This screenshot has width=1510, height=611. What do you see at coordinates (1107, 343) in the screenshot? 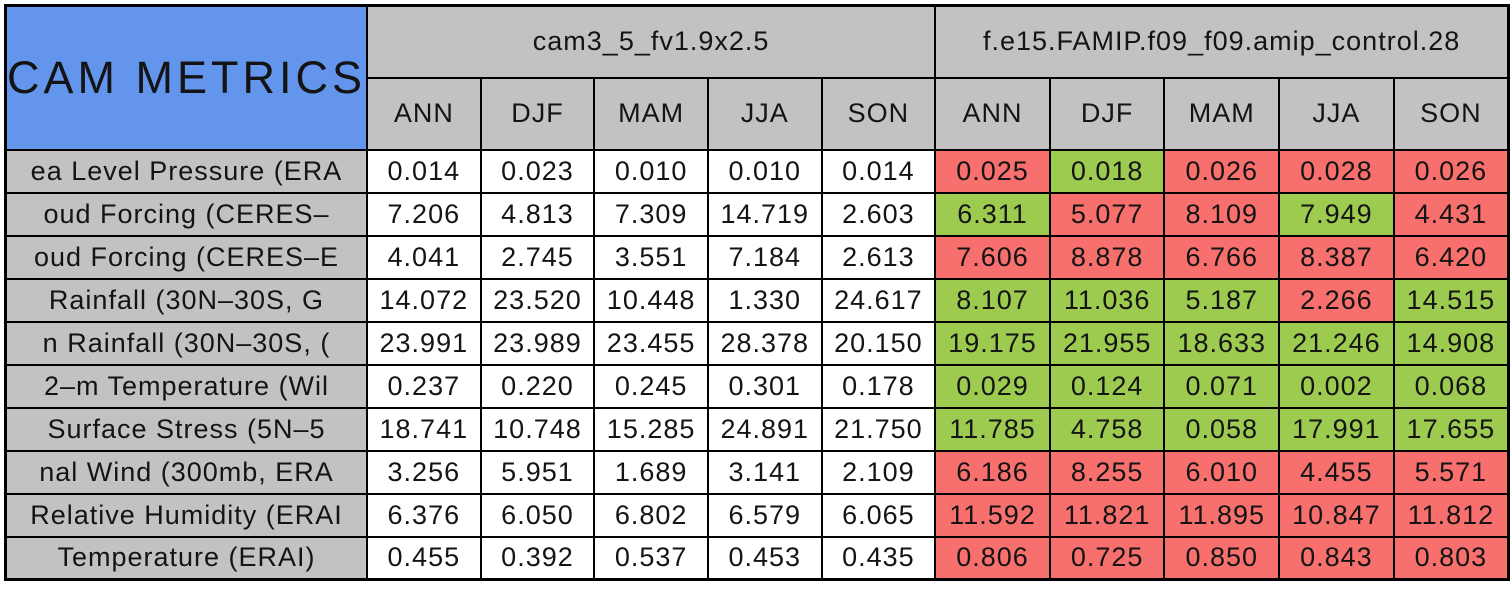
I see `test-value-cell: 21.955` at bounding box center [1107, 343].